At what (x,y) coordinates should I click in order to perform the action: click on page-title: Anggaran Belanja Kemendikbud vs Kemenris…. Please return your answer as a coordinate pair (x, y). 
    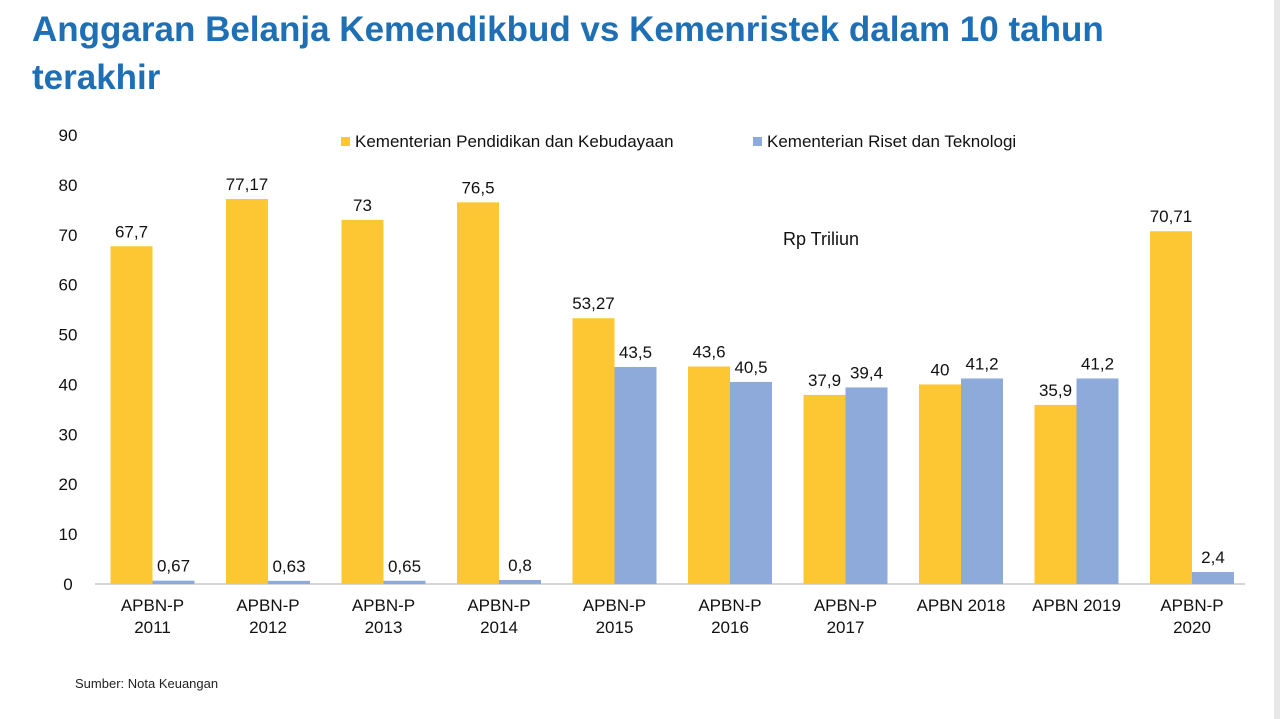
    Looking at the image, I should click on (568, 53).